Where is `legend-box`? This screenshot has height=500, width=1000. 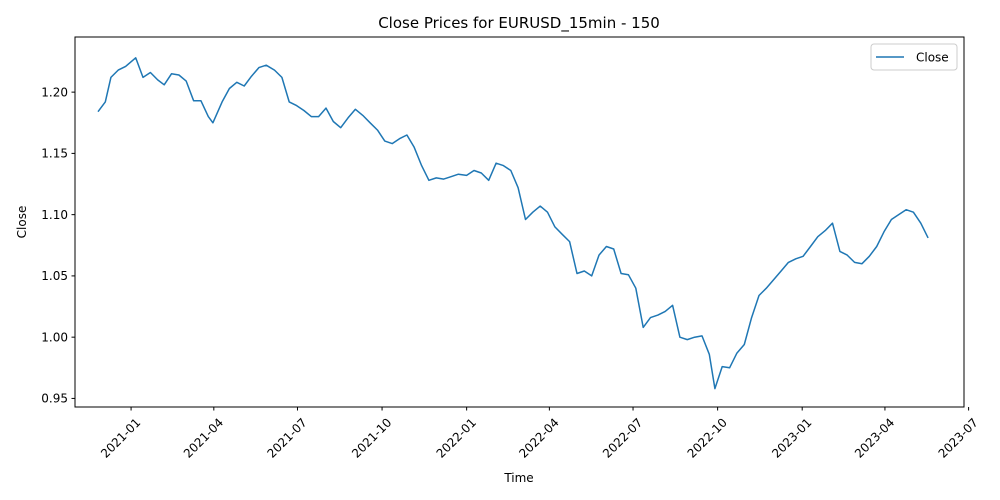
legend-box is located at coordinates (914, 57).